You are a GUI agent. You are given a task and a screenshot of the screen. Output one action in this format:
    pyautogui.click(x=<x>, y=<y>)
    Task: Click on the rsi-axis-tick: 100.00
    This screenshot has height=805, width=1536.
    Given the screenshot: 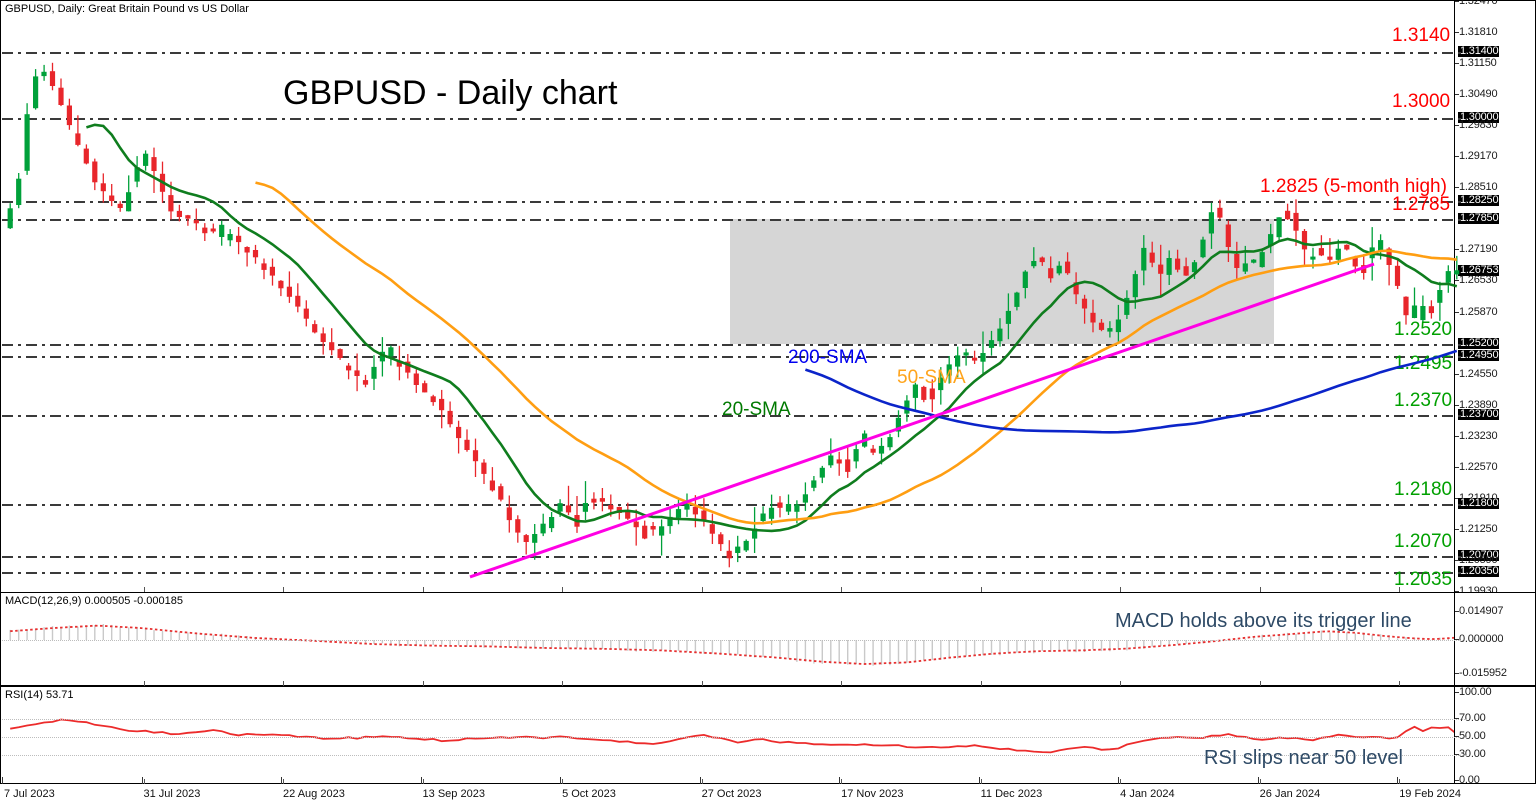 What is the action you would take?
    pyautogui.click(x=1473, y=691)
    